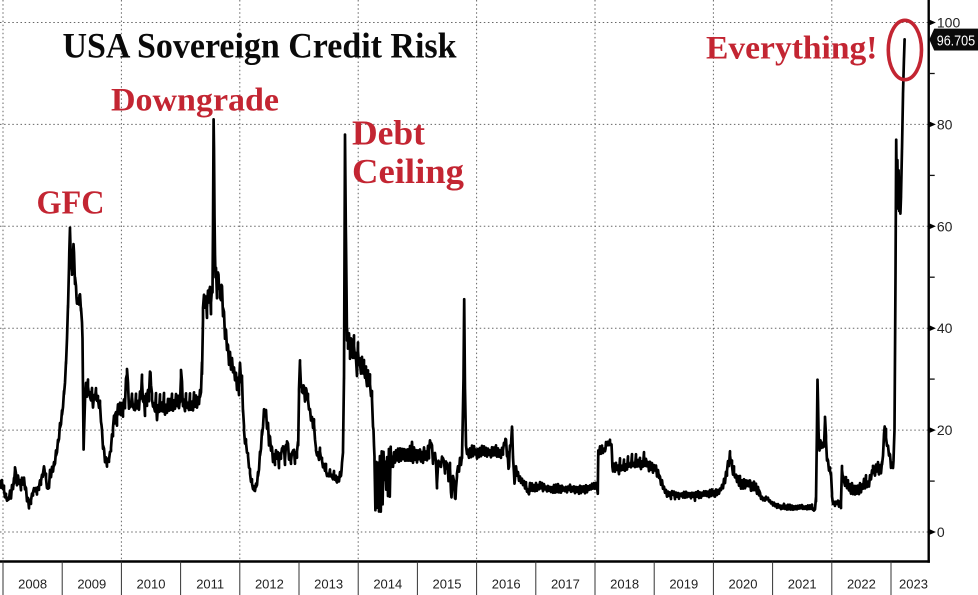  I want to click on svg-text: 60, so click(945, 226).